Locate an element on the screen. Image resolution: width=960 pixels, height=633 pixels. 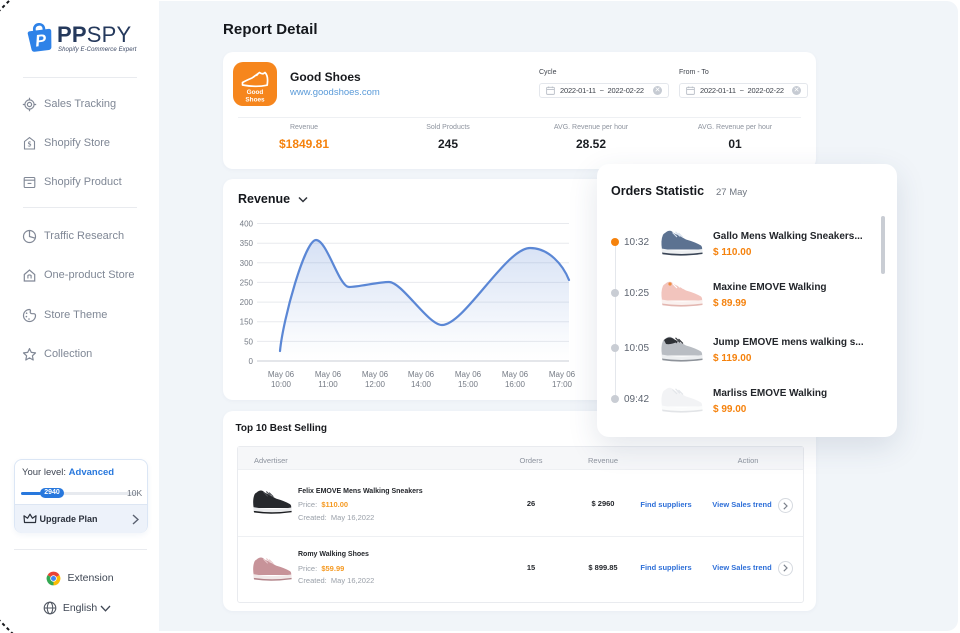
svg-text: Shoes is located at coordinates (255, 100).